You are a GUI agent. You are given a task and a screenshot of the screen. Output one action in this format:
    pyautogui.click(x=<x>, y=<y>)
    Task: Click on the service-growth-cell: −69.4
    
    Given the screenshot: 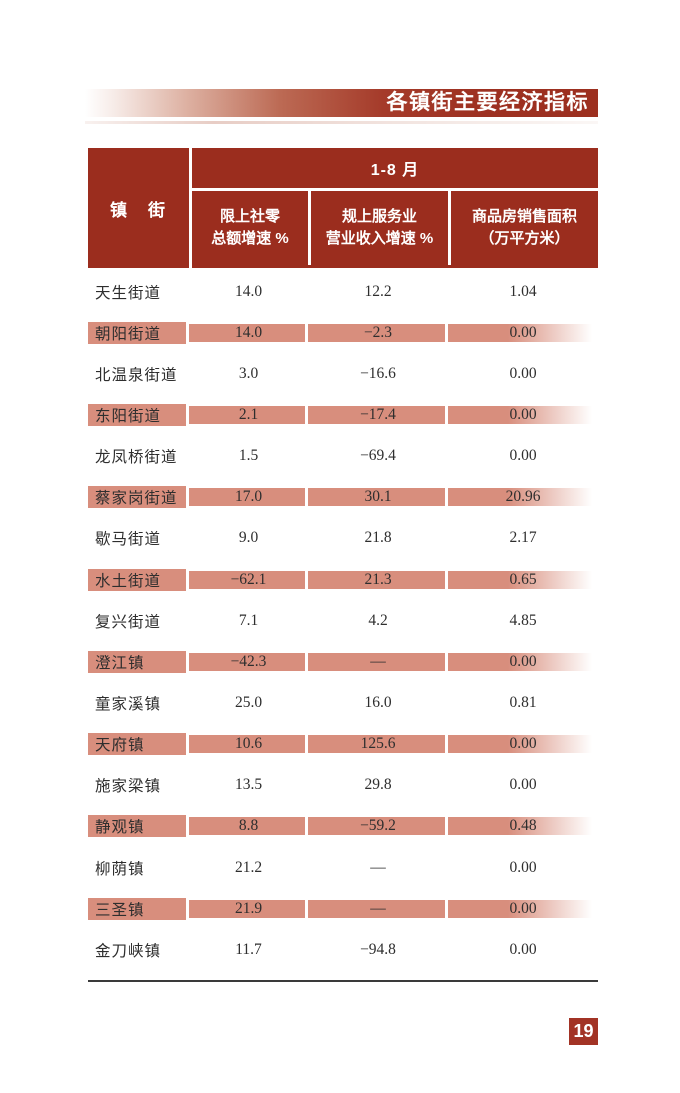 What is the action you would take?
    pyautogui.click(x=378, y=456)
    